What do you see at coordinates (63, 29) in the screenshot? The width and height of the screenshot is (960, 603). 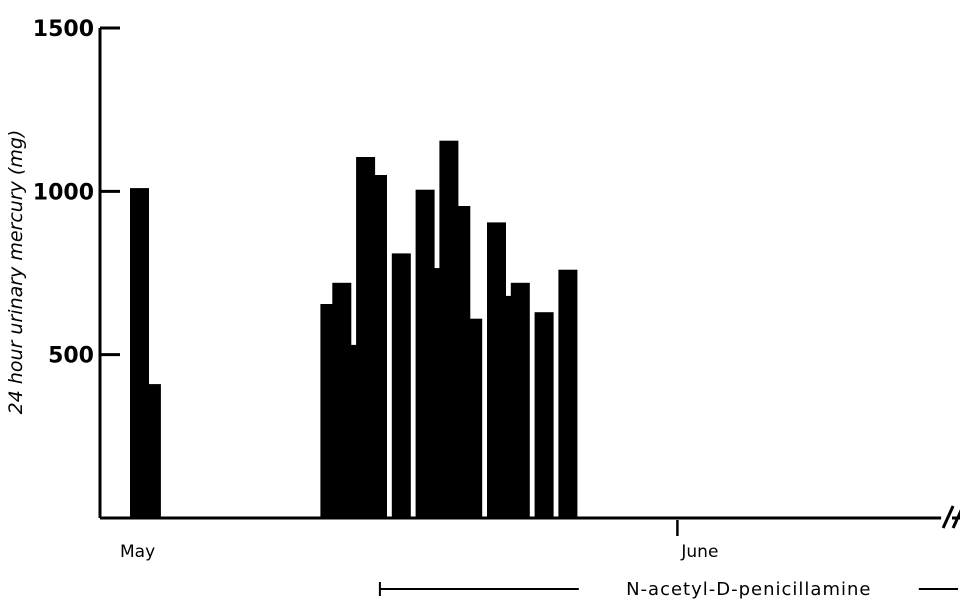 I see `y-tick-label: 1500` at bounding box center [63, 29].